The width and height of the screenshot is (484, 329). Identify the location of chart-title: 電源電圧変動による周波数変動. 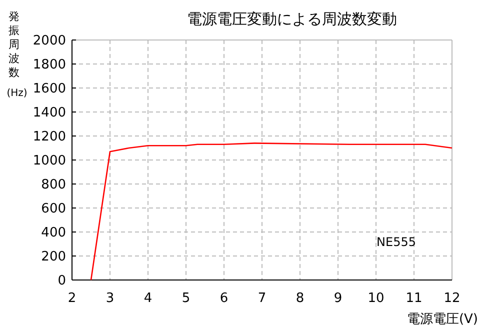
(292, 19).